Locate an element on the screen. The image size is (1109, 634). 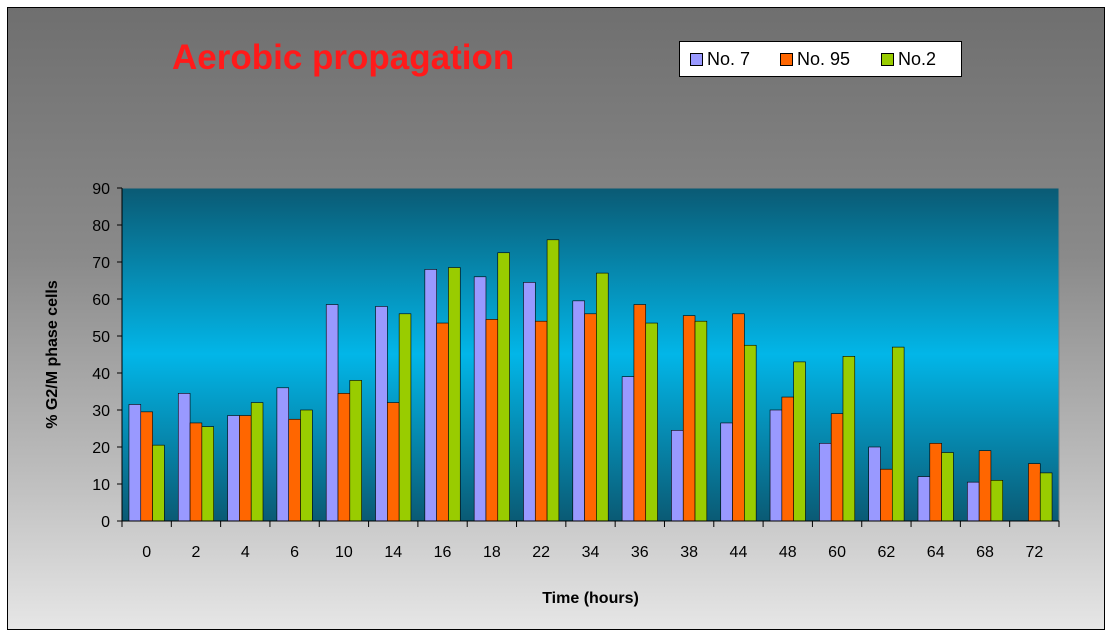
legend-label-series-3: No.2 is located at coordinates (917, 58).